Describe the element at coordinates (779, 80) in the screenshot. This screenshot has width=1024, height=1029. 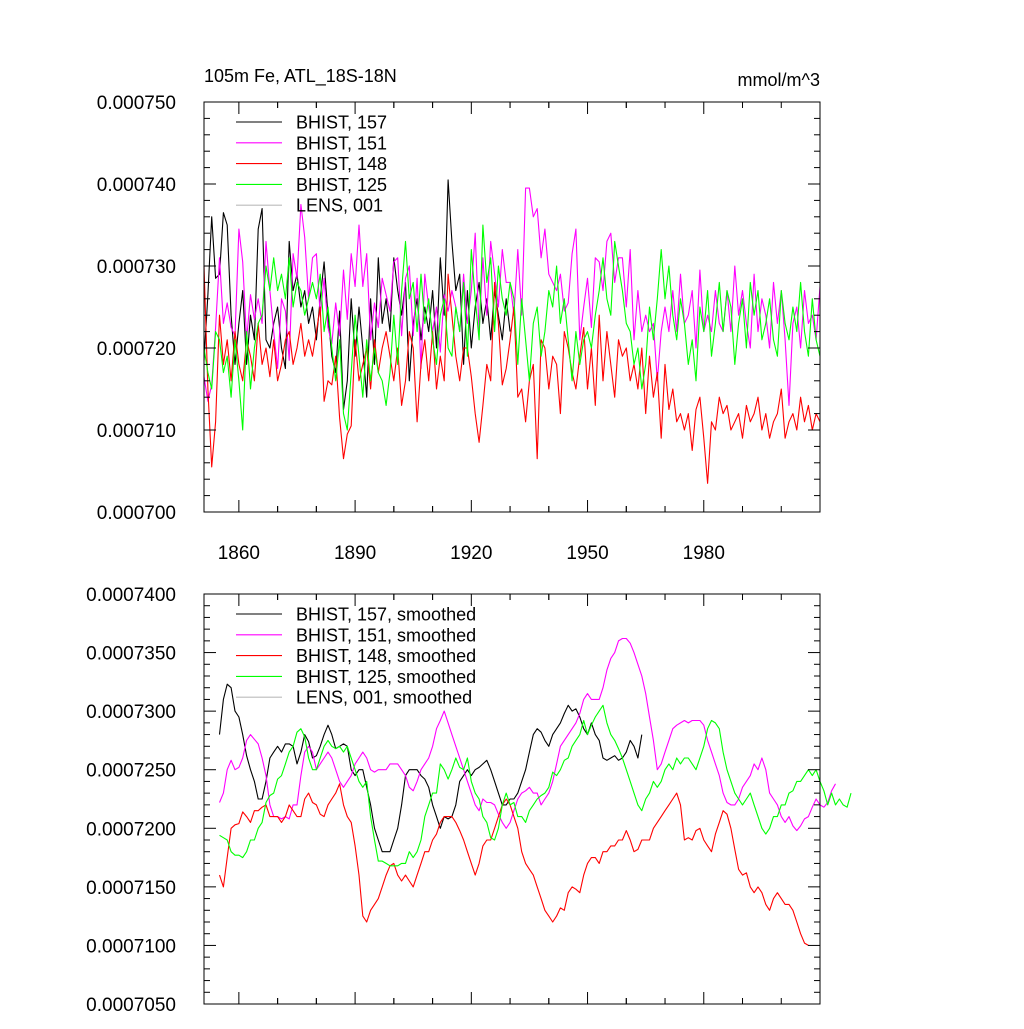
I see `chart-units-label: mmol/m^3` at that location.